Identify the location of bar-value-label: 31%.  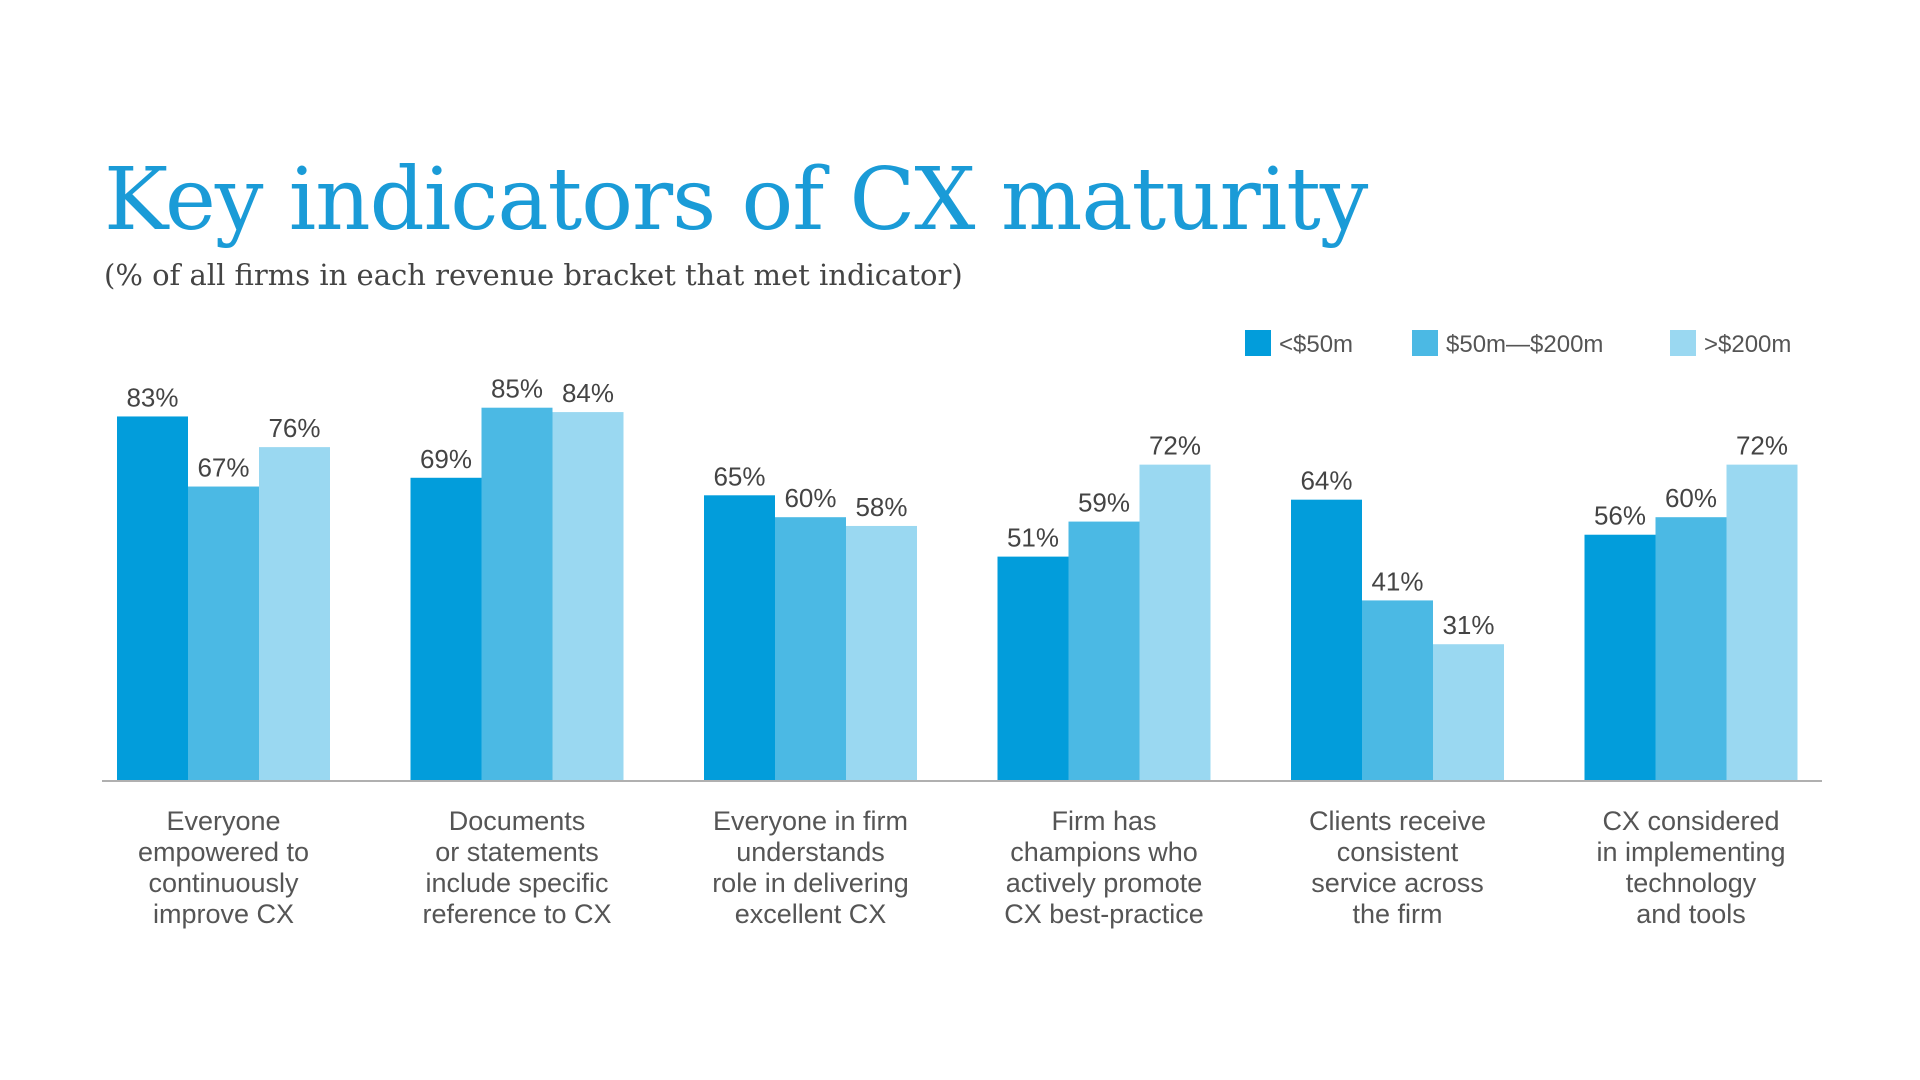
(1468, 625).